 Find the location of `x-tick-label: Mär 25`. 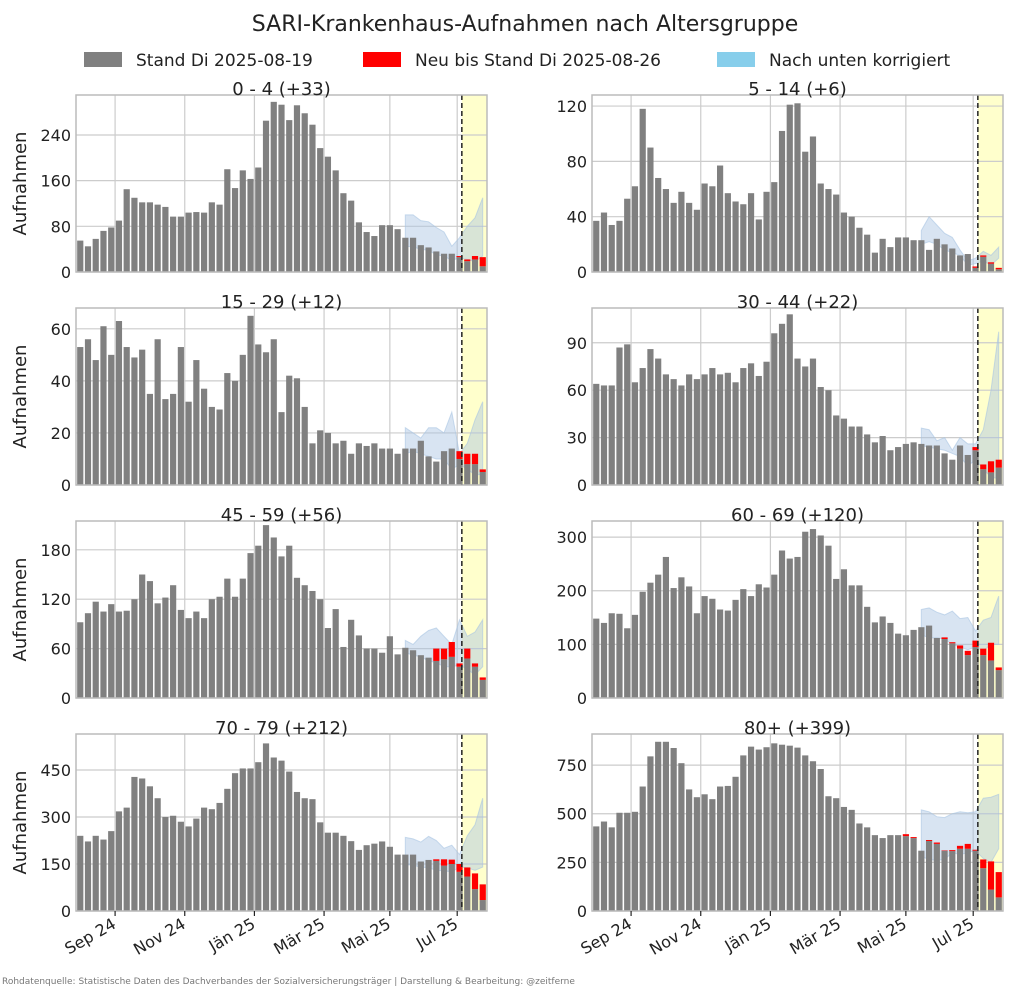

x-tick-label: Mär 25 is located at coordinates (815, 936).